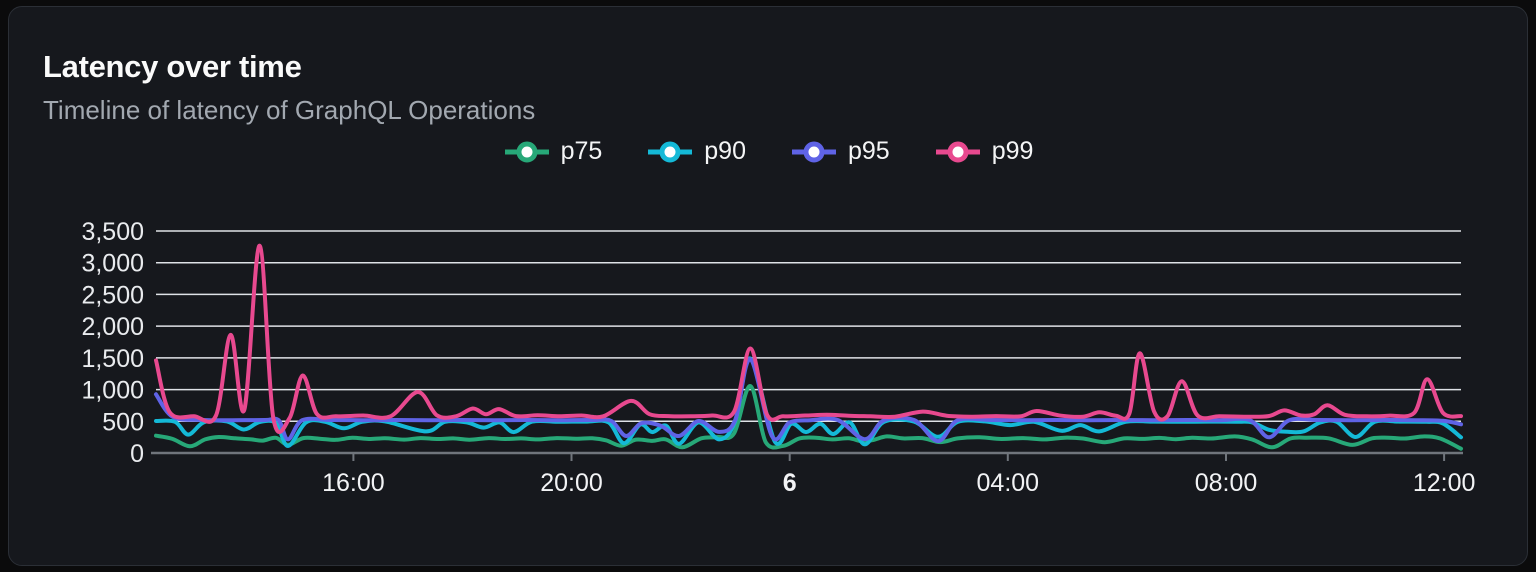 The image size is (1536, 572). What do you see at coordinates (112, 232) in the screenshot?
I see `svg-text: 3,500` at bounding box center [112, 232].